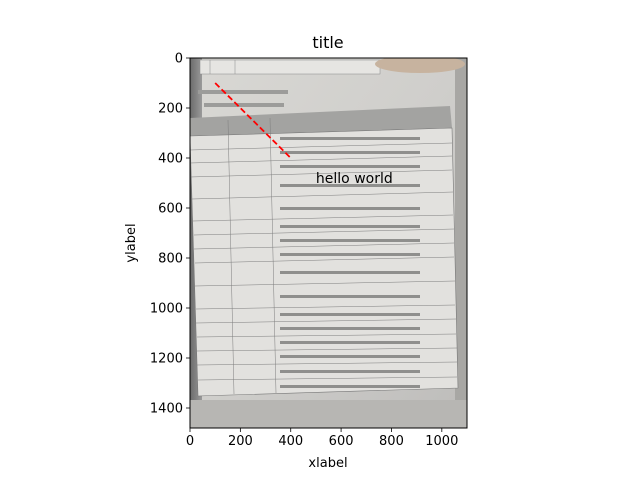  What do you see at coordinates (290, 441) in the screenshot?
I see `x-tick-label: 400` at bounding box center [290, 441].